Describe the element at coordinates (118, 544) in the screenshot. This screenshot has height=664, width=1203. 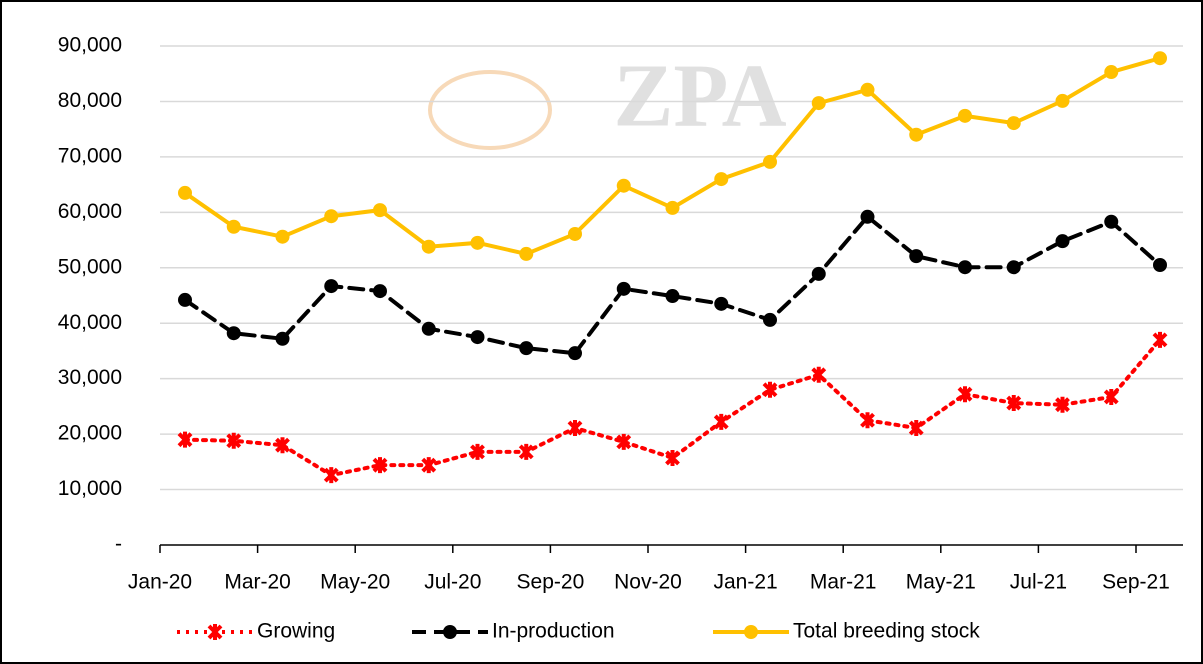
I see `y-tick-label: -` at that location.